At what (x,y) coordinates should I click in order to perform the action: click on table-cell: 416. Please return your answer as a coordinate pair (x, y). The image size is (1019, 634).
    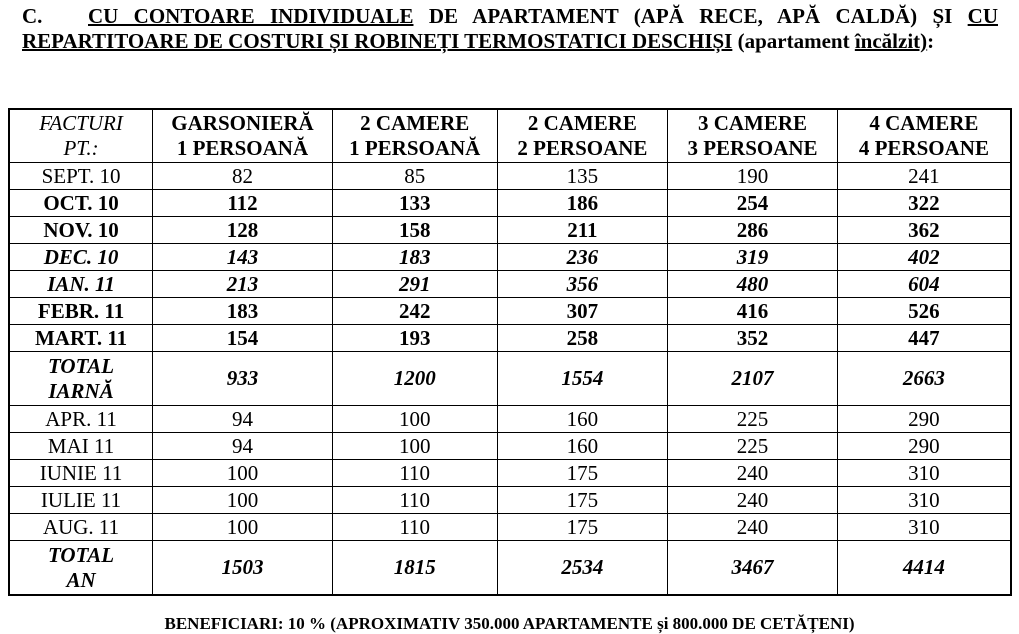
    Looking at the image, I should click on (752, 311).